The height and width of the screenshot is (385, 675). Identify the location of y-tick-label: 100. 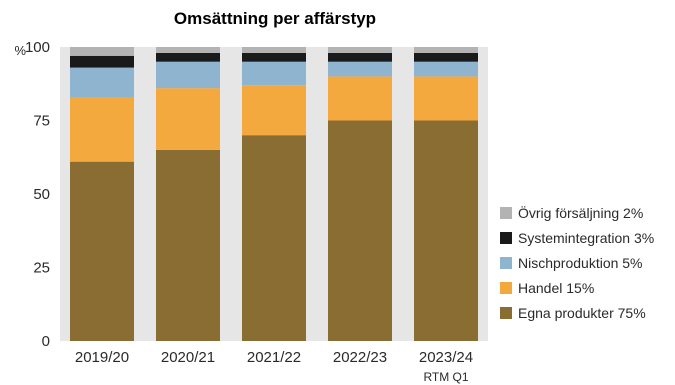
(37, 47).